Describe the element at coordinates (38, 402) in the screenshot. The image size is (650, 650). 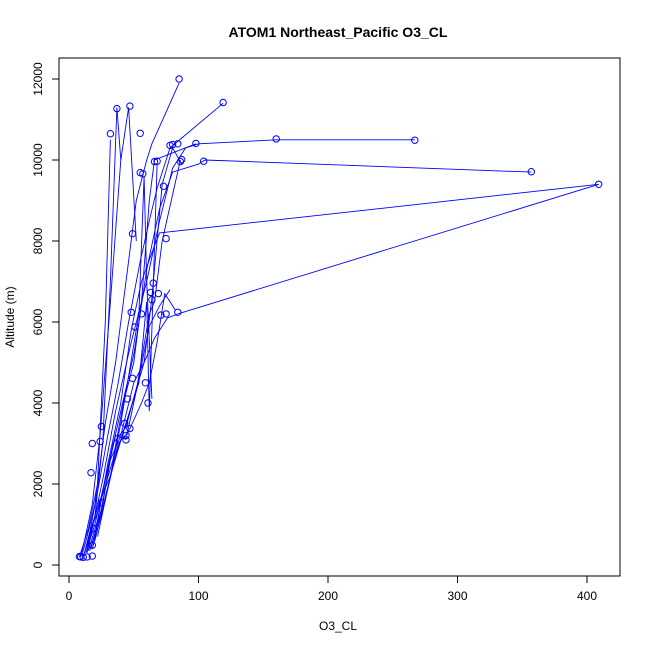
I see `y-tick-label: 4000` at that location.